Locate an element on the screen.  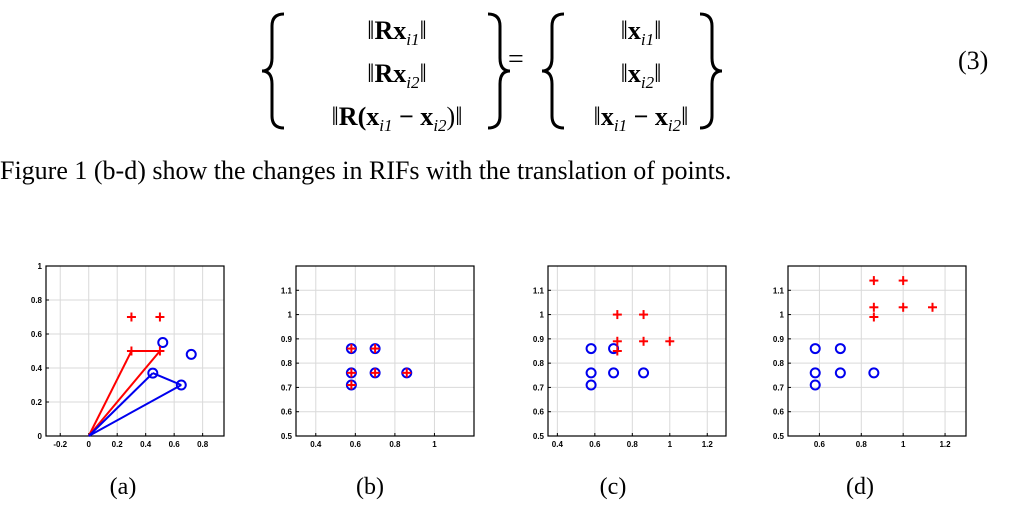
panel-c-caption: (c) is located at coordinates (613, 487).